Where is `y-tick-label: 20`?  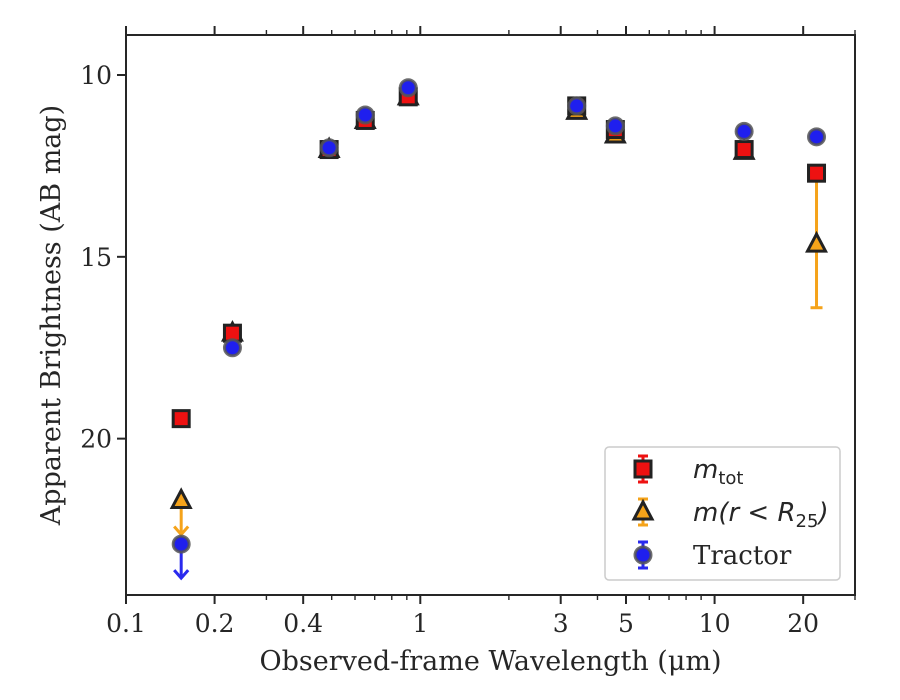
y-tick-label: 20 is located at coordinates (96, 439).